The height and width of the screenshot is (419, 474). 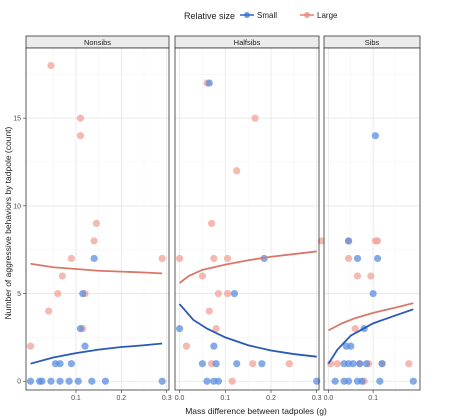 I want to click on strip-label-sibs: Sibs, so click(x=372, y=42).